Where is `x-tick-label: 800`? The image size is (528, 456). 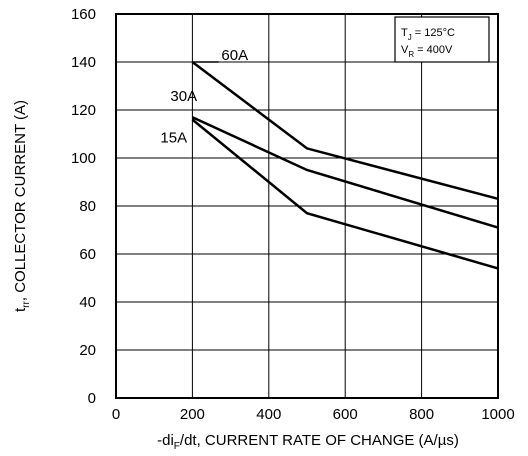
x-tick-label: 800 is located at coordinates (421, 414).